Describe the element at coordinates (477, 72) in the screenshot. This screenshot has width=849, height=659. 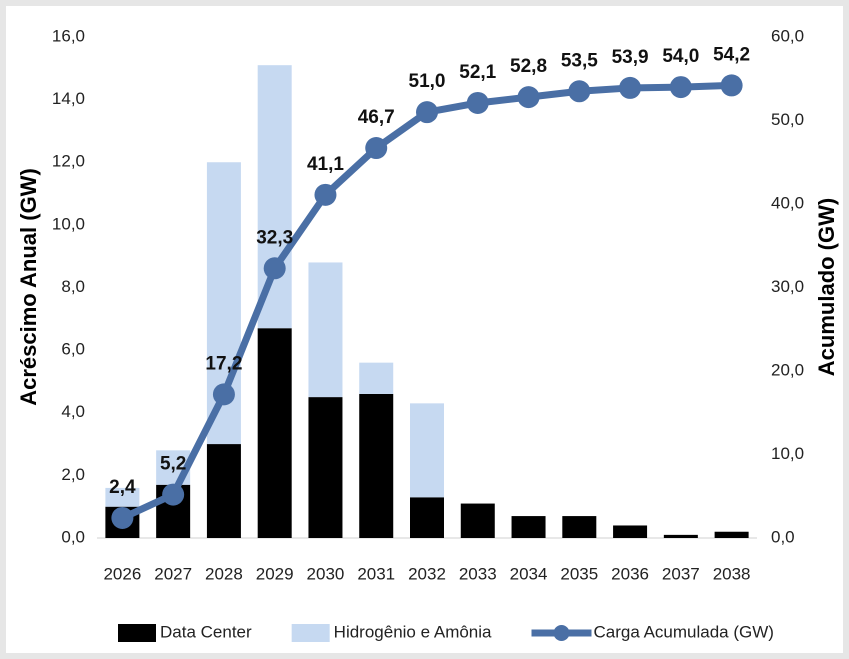
I see `data-label: 52,1` at that location.